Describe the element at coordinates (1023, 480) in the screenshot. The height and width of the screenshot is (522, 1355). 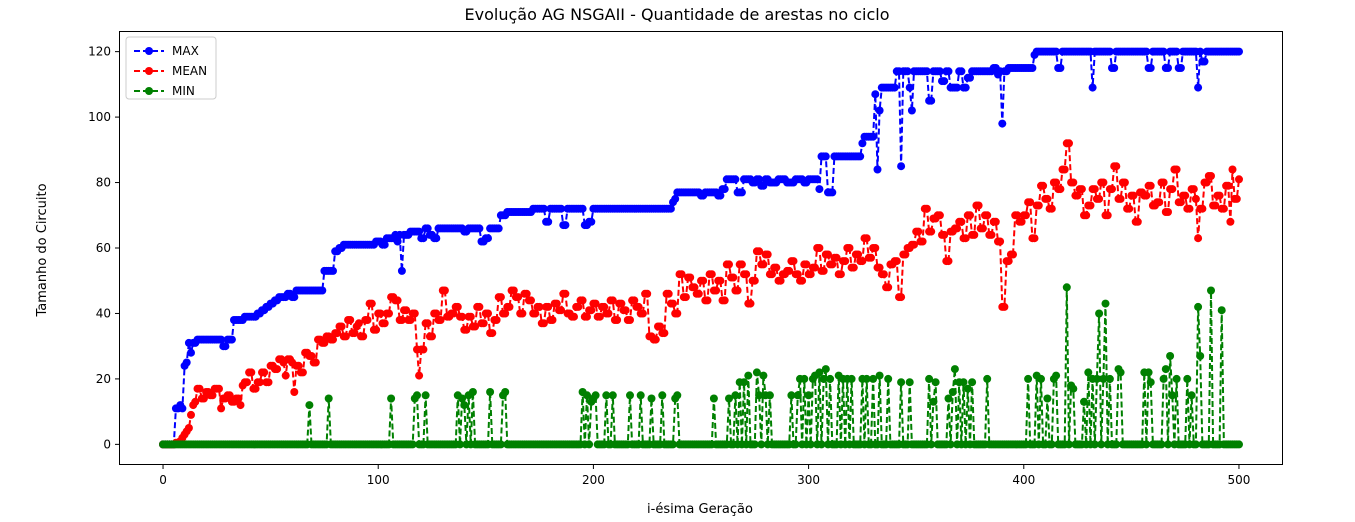
I see `x-tick-label: 400` at that location.